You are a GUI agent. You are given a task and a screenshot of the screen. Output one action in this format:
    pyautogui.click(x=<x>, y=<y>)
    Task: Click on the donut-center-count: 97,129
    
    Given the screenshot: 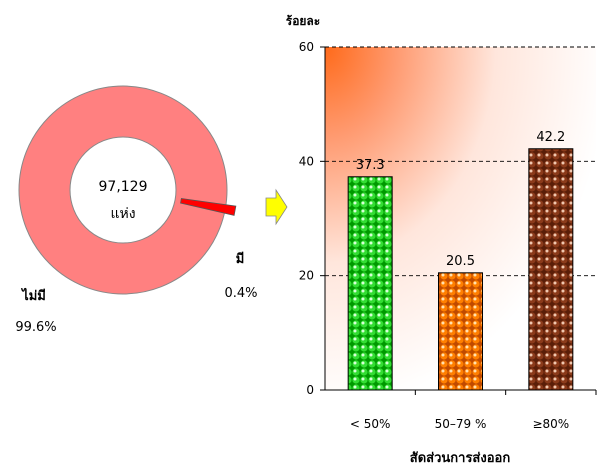 What is the action you would take?
    pyautogui.click(x=123, y=187)
    